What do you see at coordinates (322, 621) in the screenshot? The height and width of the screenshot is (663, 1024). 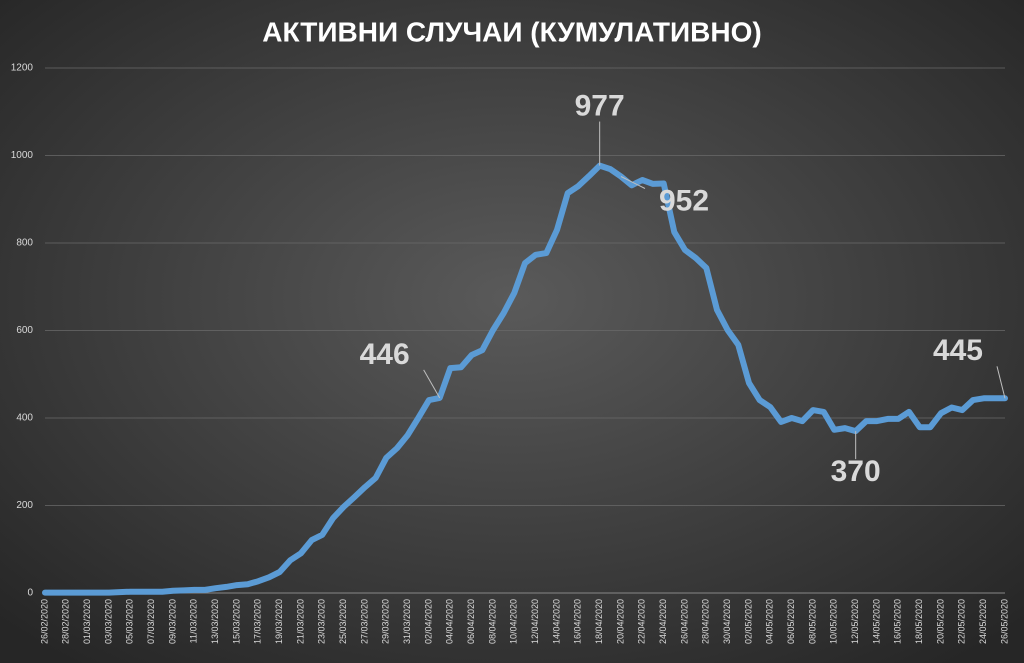 I see `x-tick-label: 23/03/2020` at bounding box center [322, 621].